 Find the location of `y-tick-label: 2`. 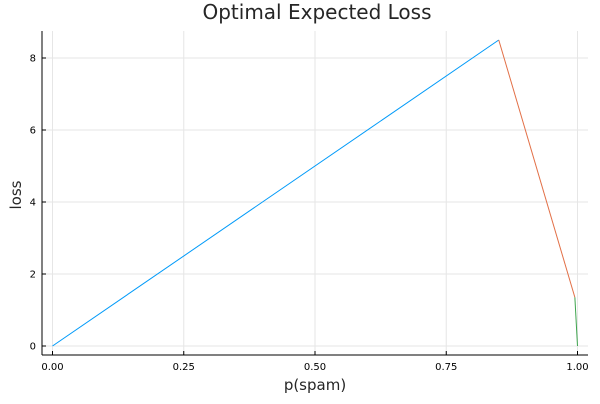

y-tick-label: 2 is located at coordinates (33, 275).